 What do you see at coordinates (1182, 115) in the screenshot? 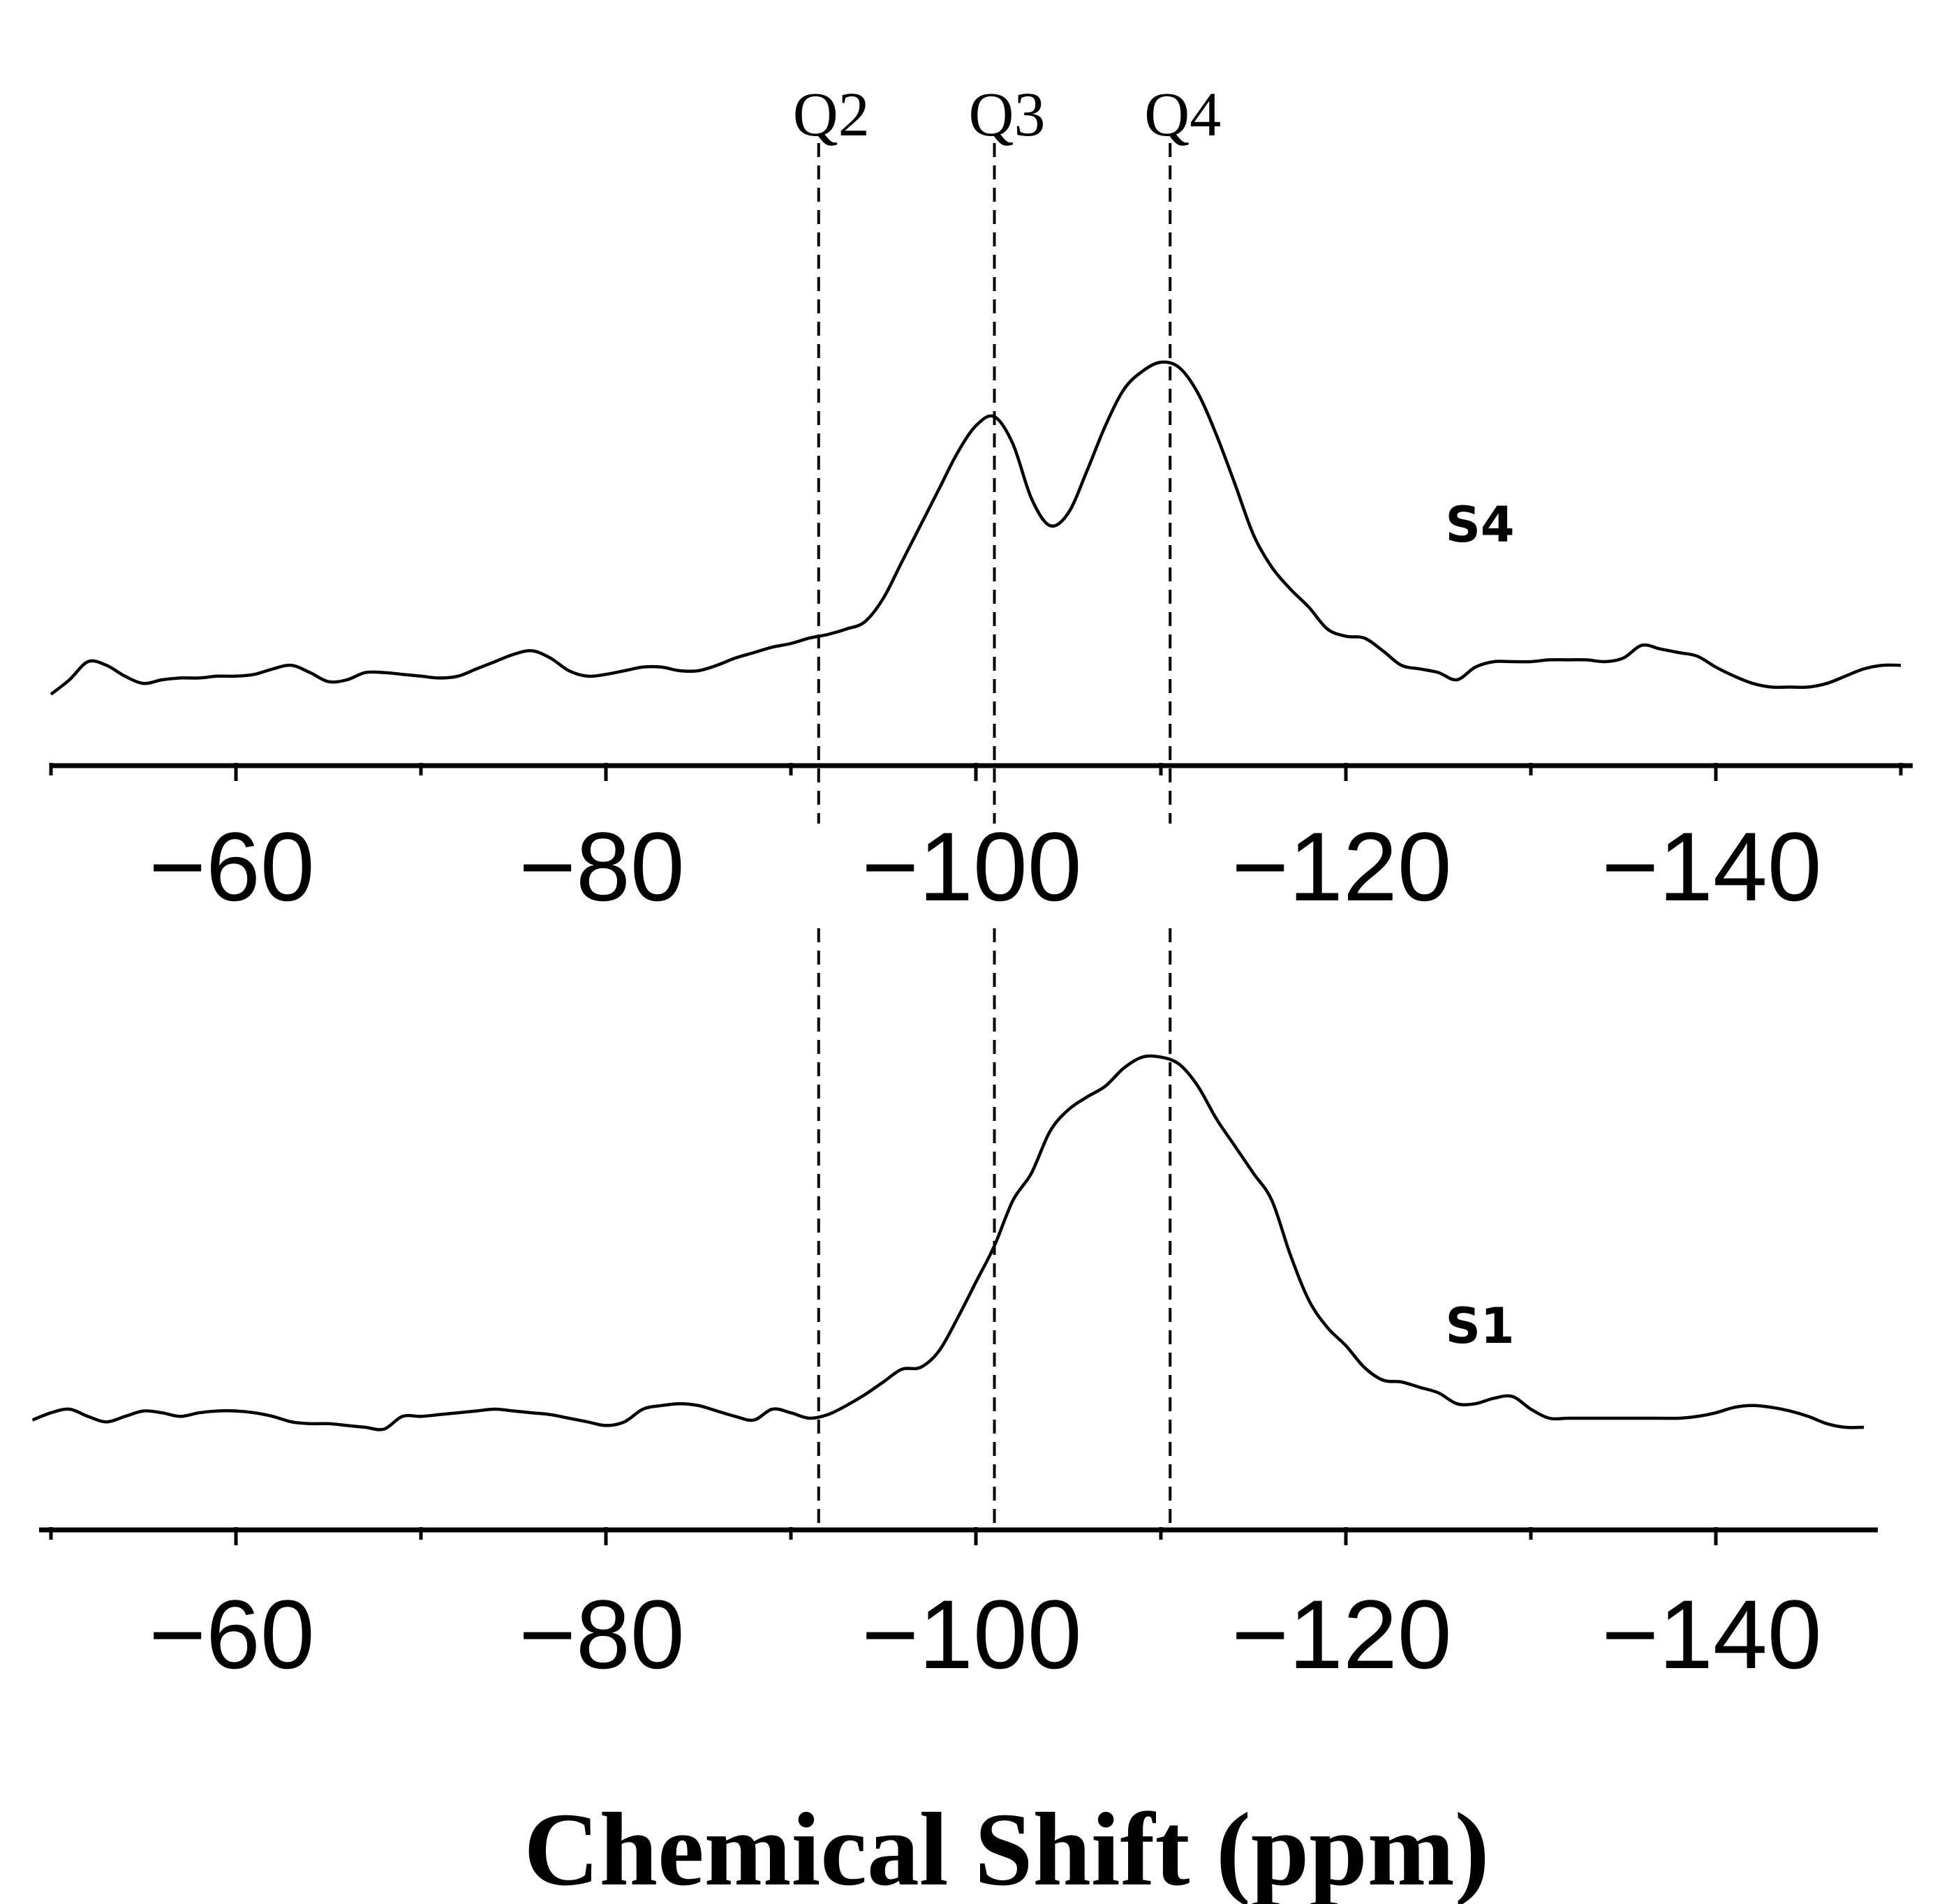
I see `reference-label-q4: Q4` at bounding box center [1182, 115].